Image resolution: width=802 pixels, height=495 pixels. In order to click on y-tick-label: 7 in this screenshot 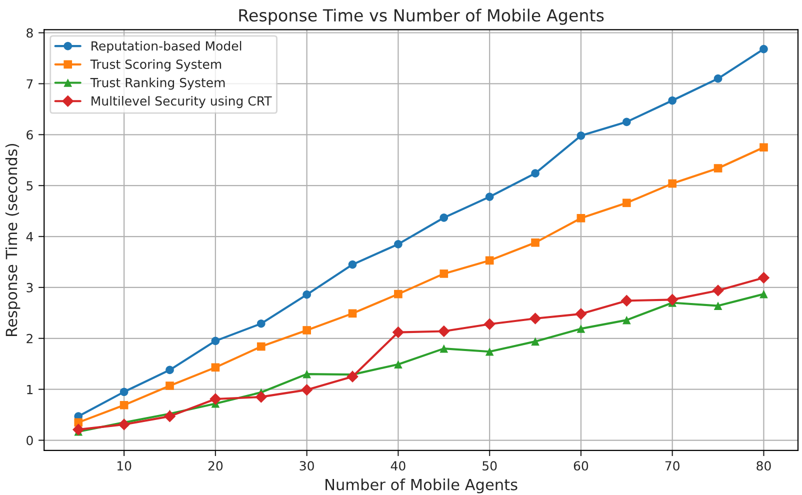, I will do `click(29, 83)`.